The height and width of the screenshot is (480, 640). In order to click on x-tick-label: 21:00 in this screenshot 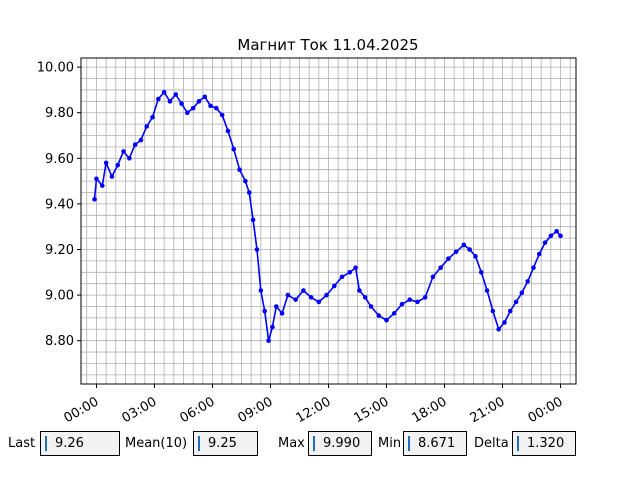, I will do `click(488, 410)`.